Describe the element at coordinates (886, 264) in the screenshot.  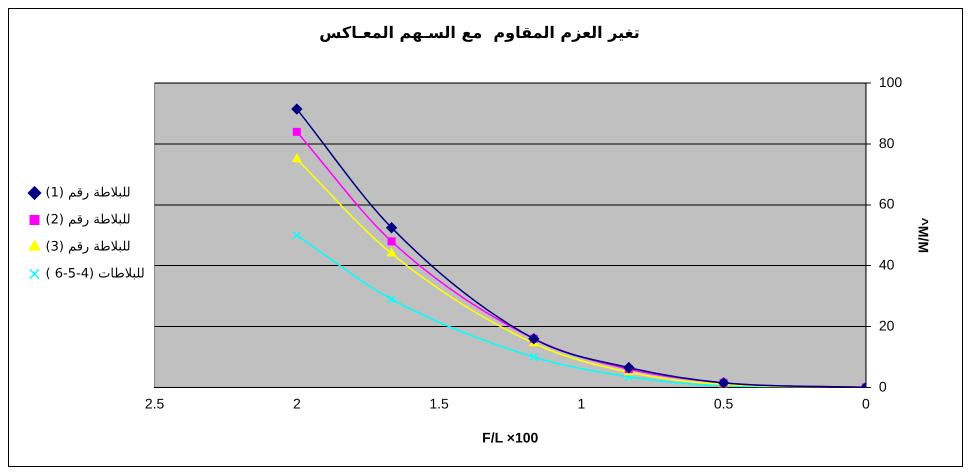
I see `y-tick-label: 40` at that location.